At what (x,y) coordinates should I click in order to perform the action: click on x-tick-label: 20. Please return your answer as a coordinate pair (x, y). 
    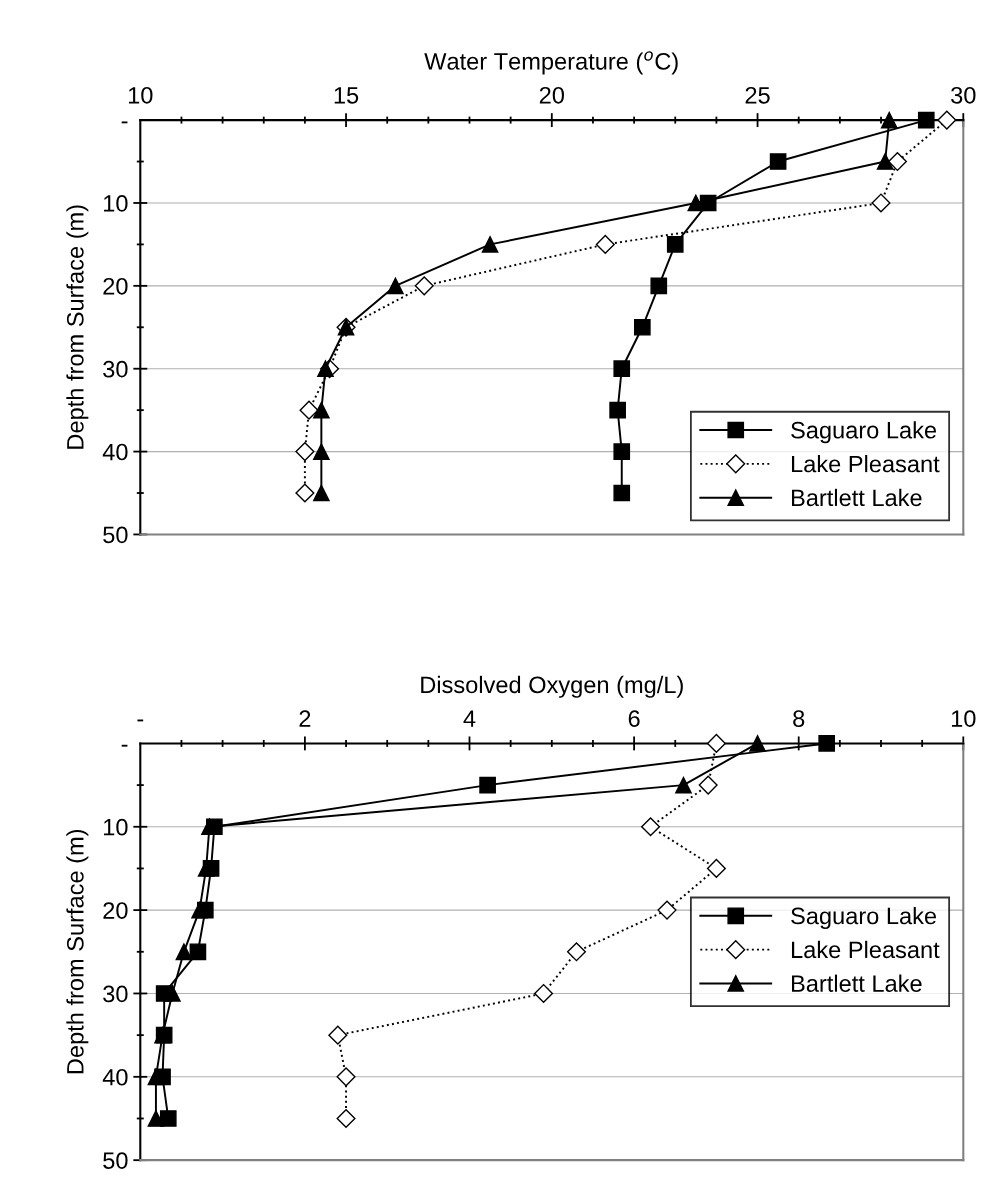
    Looking at the image, I should click on (552, 95).